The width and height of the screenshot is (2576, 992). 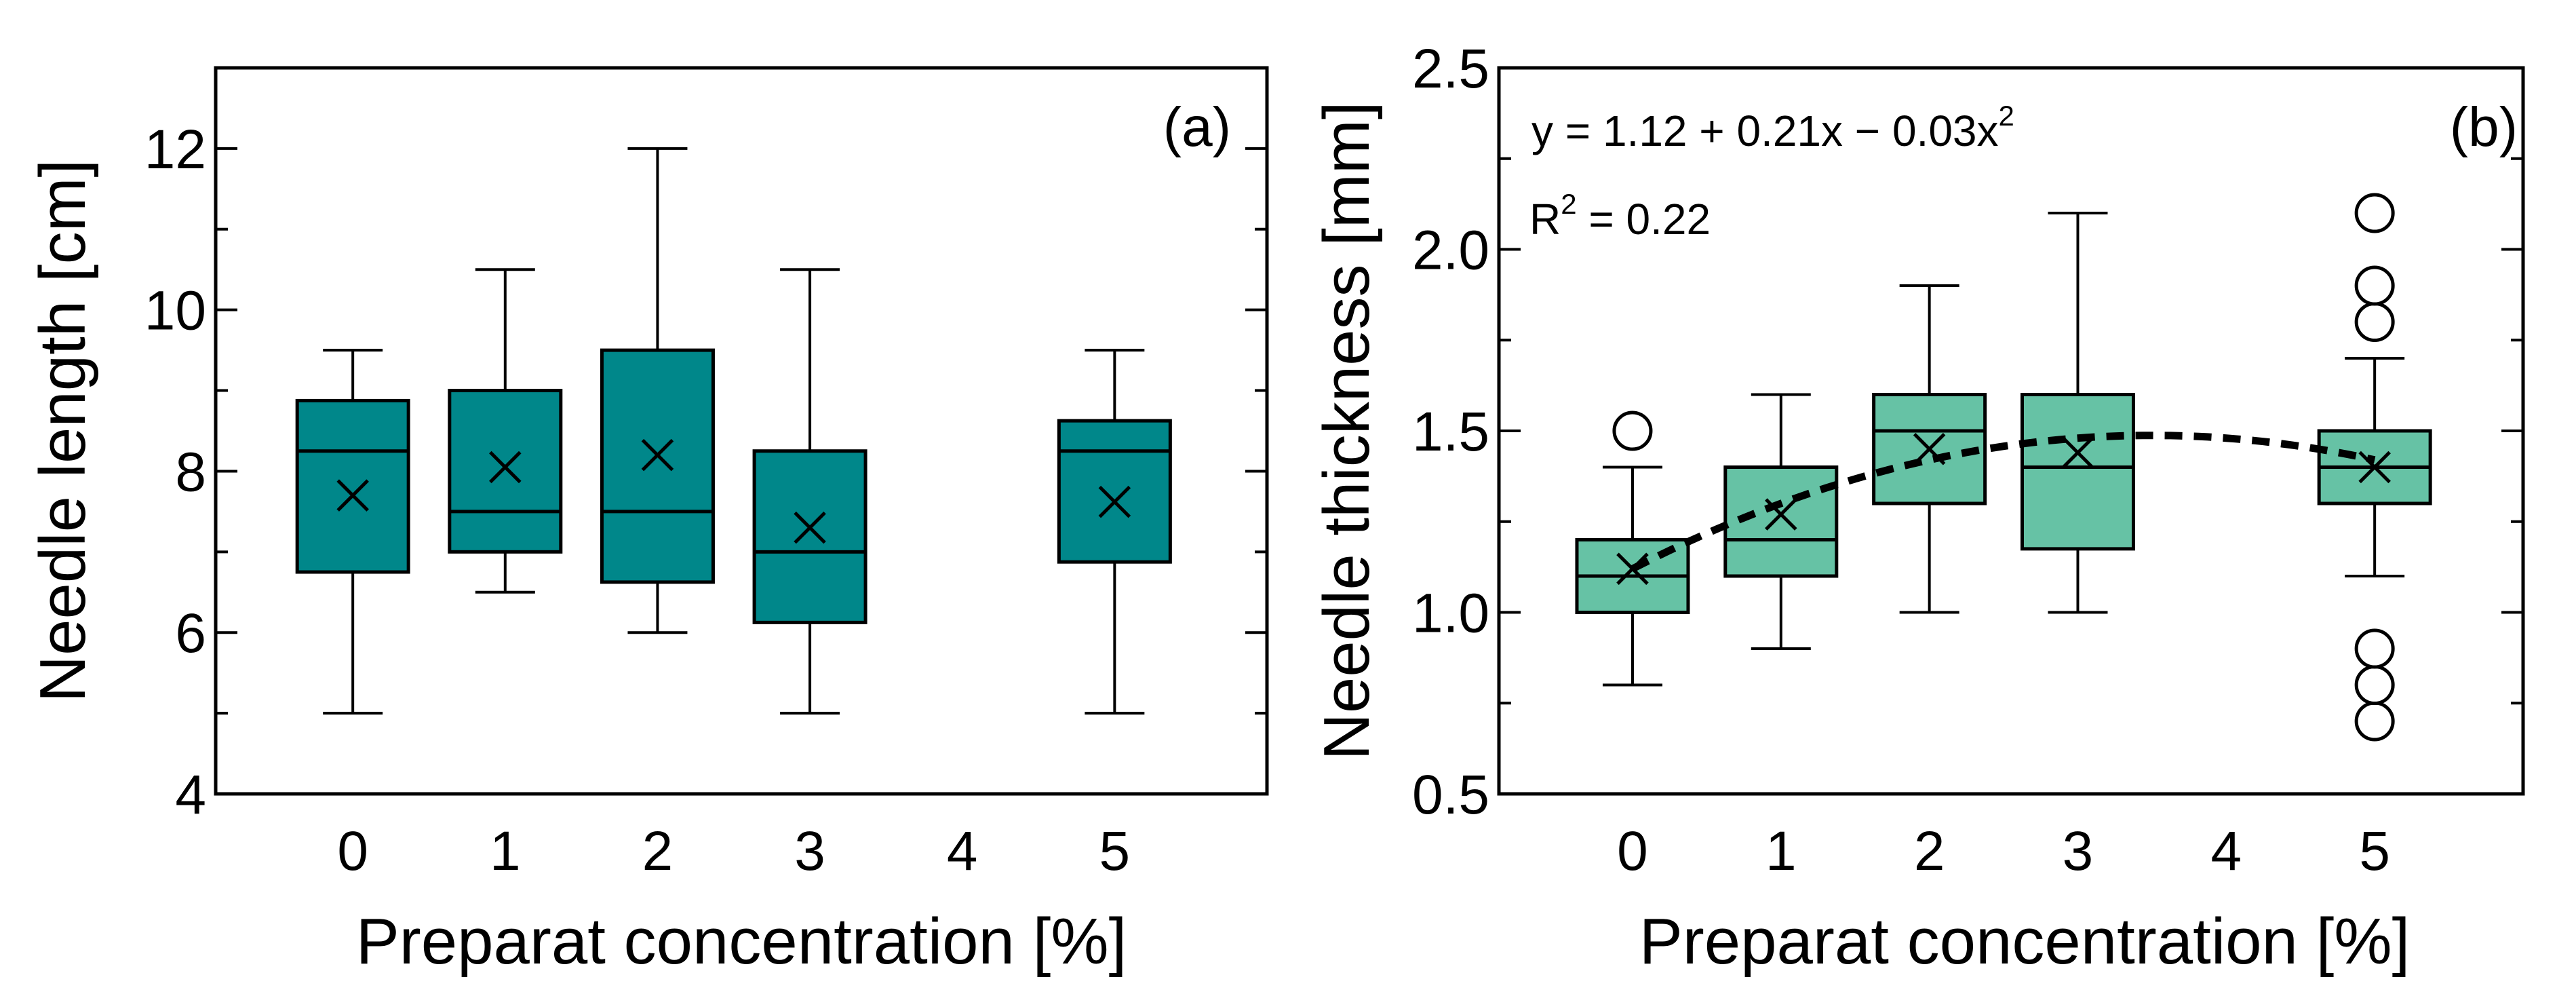 What do you see at coordinates (2003, 503) in the screenshot?
I see `quadratic-fit-line` at bounding box center [2003, 503].